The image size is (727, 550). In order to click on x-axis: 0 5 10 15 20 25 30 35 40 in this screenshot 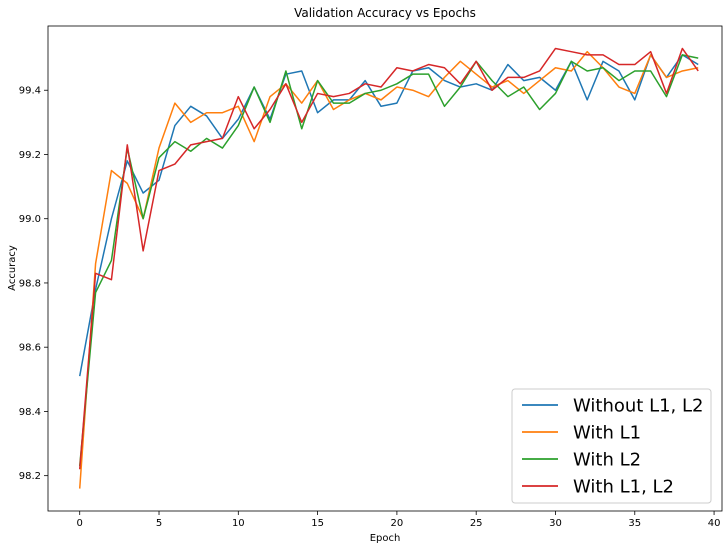, I will do `click(399, 520)`.